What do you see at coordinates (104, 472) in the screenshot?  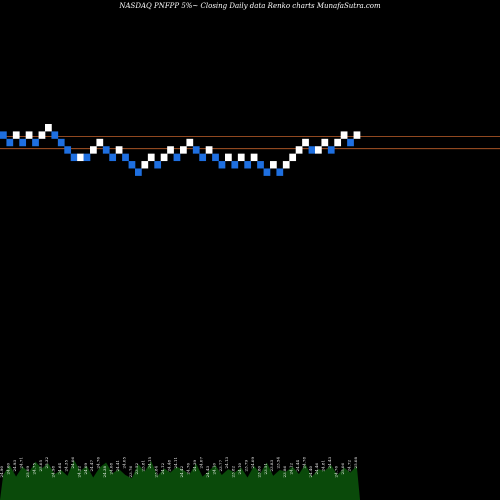 I see `tick-label: 24.38` at bounding box center [104, 472].